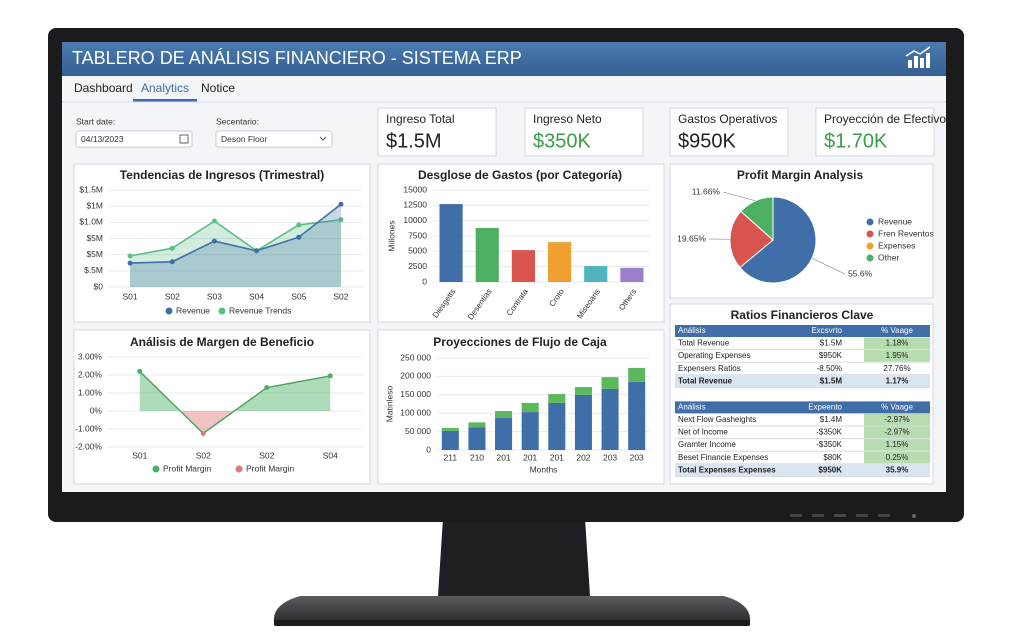  Describe the element at coordinates (88, 446) in the screenshot. I see `y-tick-label: -2.00%` at that location.